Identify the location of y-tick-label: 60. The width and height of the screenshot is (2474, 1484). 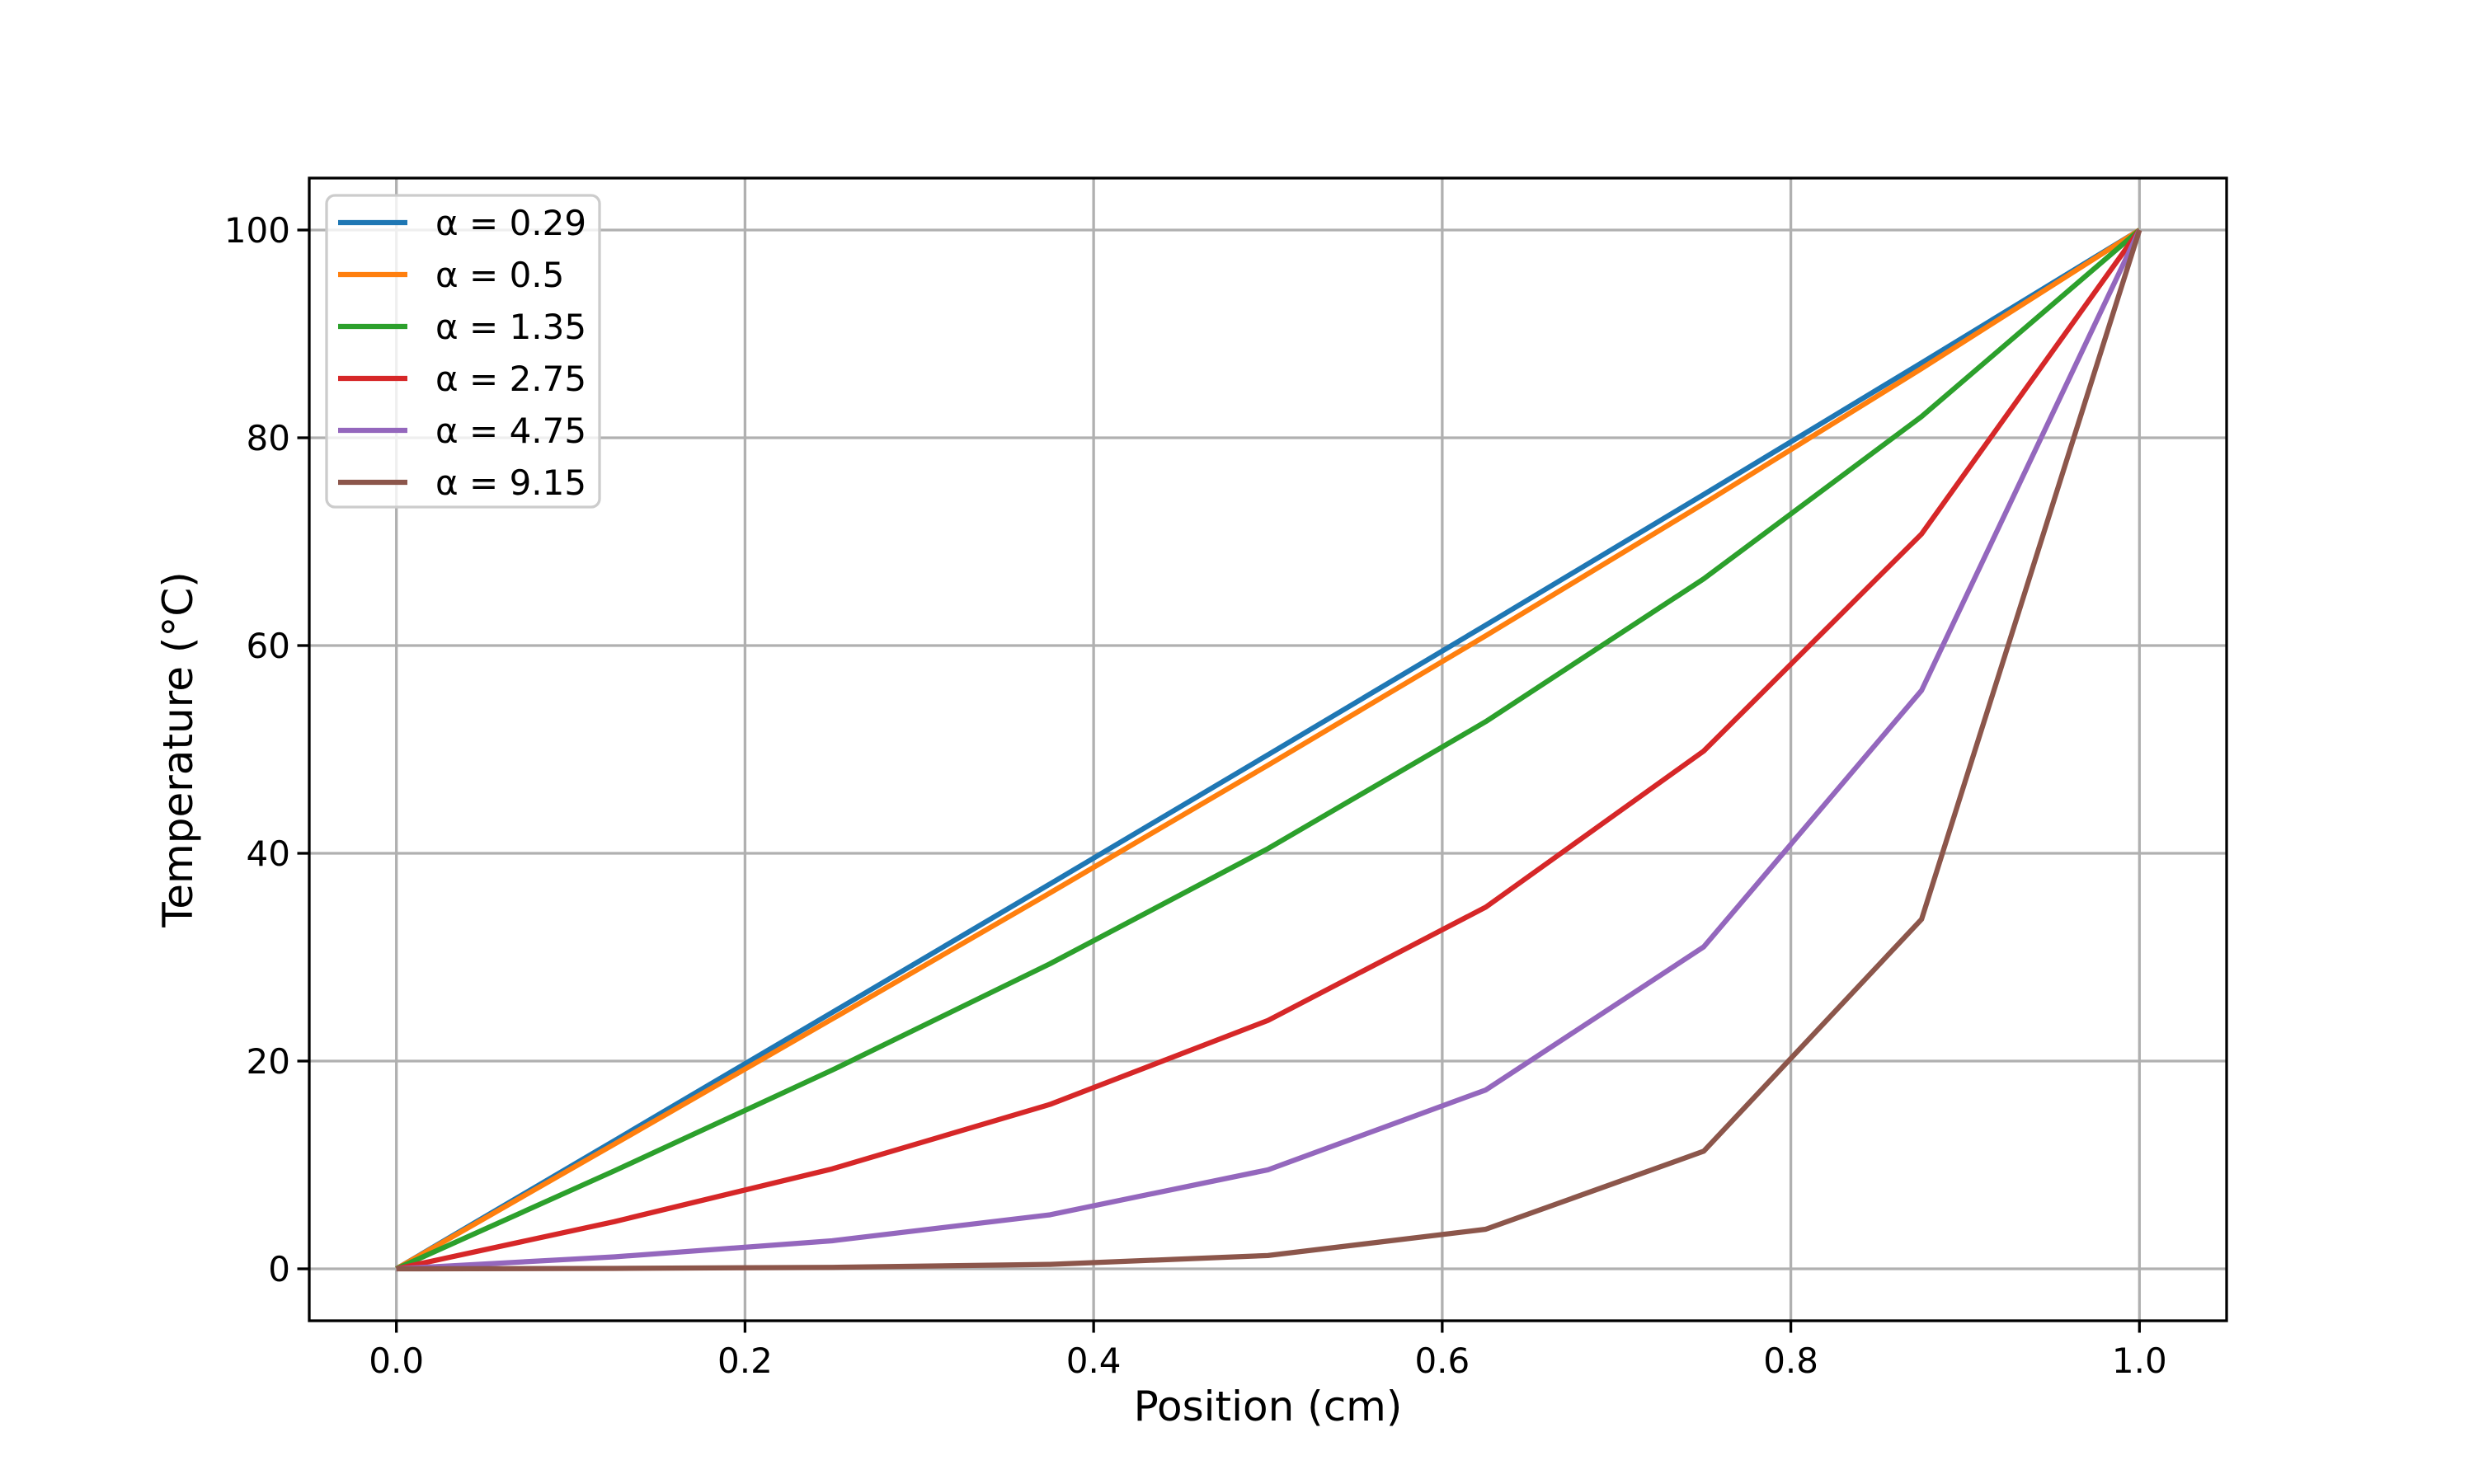
(268, 646).